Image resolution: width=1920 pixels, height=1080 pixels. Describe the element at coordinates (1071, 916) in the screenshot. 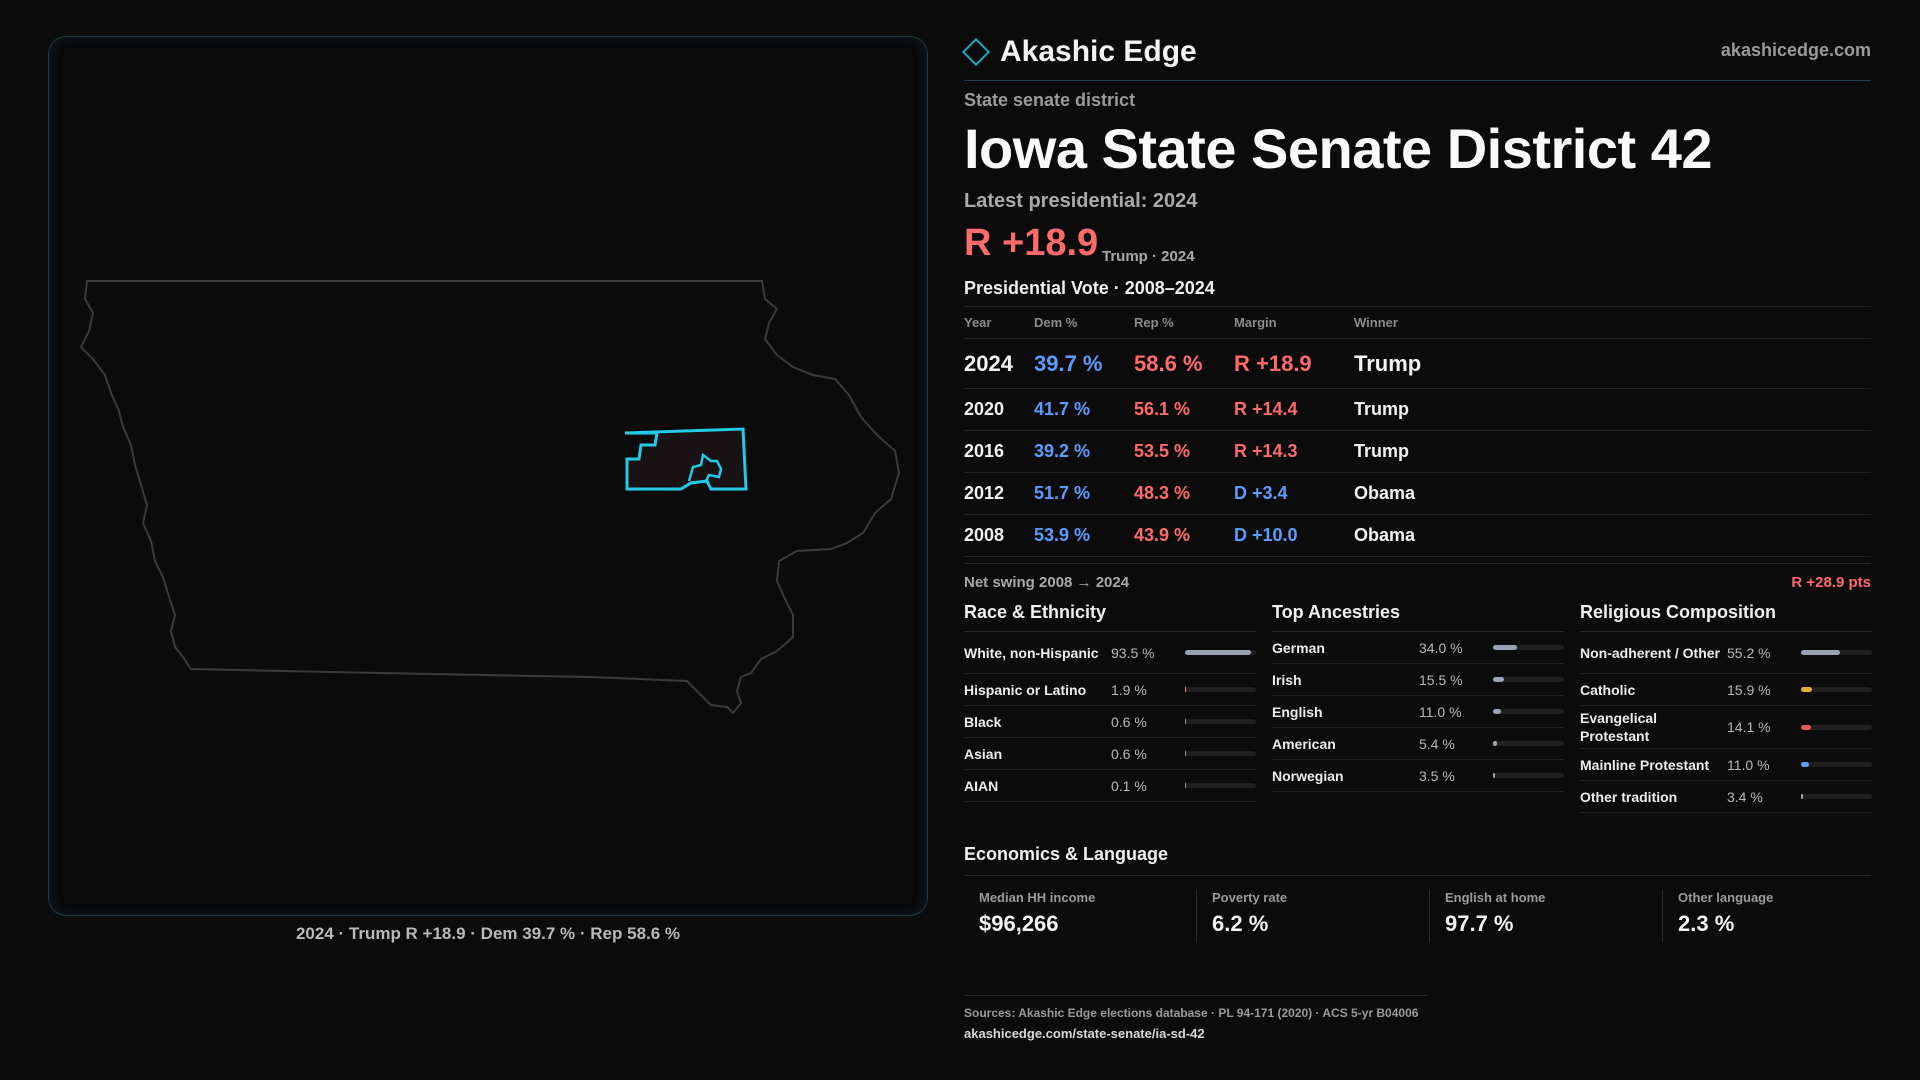

I see `econ-stat-income: Median HH income $96,266` at that location.